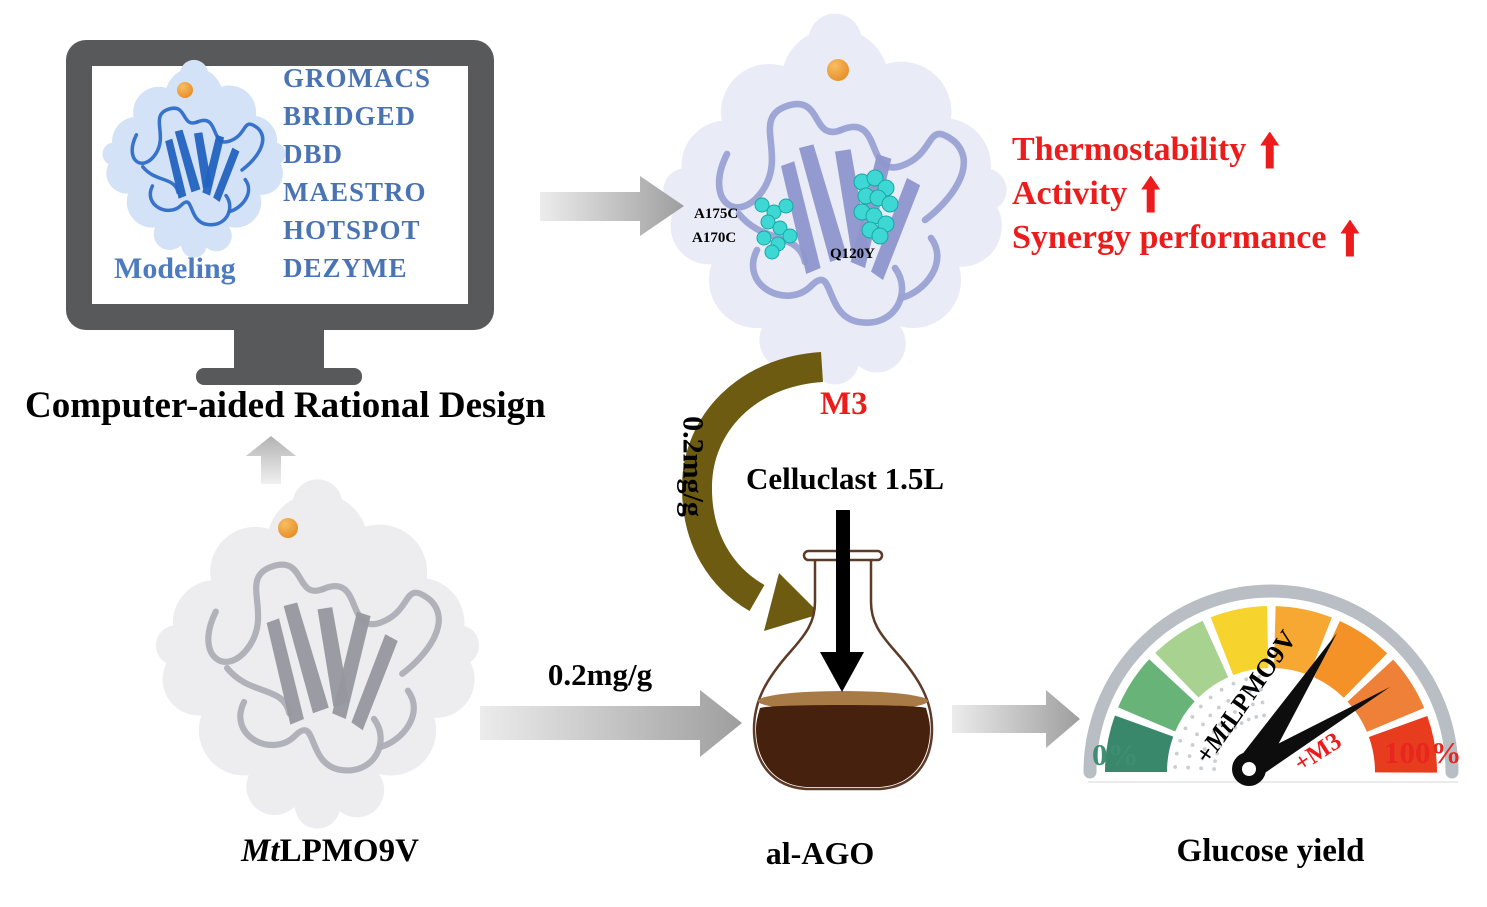 This screenshot has height=907, width=1487. I want to click on arrow-flask-to-gauge, so click(1016, 719).